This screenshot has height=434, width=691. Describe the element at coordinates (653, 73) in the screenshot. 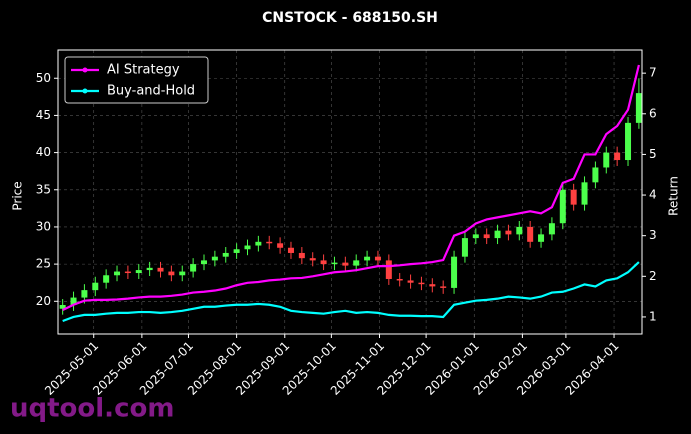

I see `y2-tick-label: 7` at that location.